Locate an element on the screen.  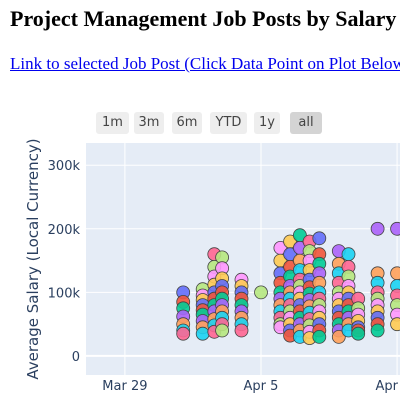
range-button-1m: 1m is located at coordinates (112, 123).